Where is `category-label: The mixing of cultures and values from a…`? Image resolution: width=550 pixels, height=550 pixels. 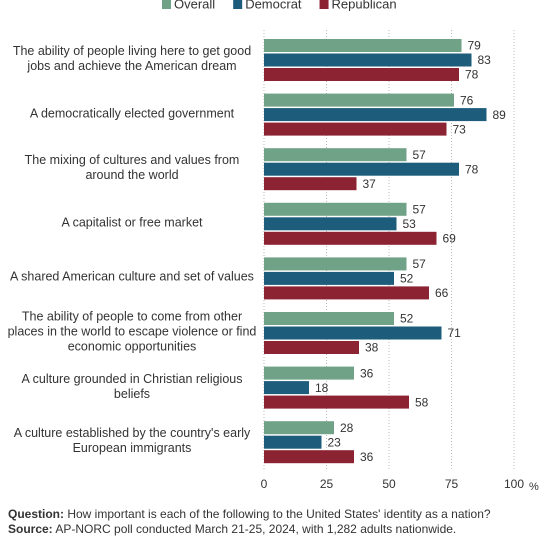
category-label: The mixing of cultures and values from a… is located at coordinates (132, 168).